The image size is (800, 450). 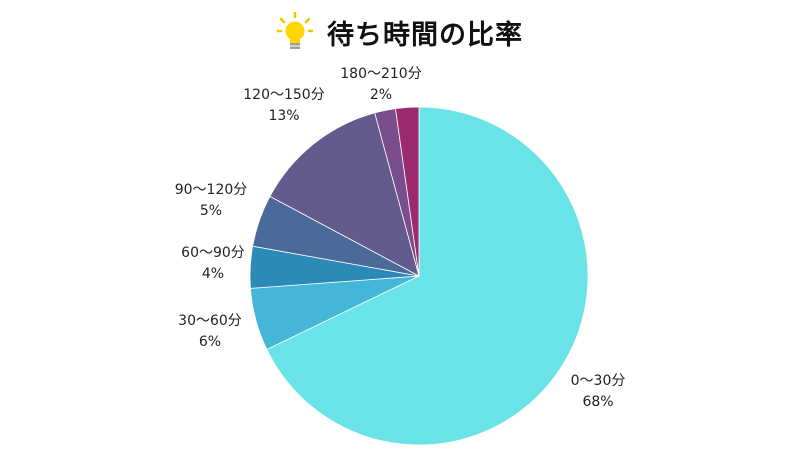 I want to click on chart-title-bar: 待ち時間の比率, so click(x=400, y=32).